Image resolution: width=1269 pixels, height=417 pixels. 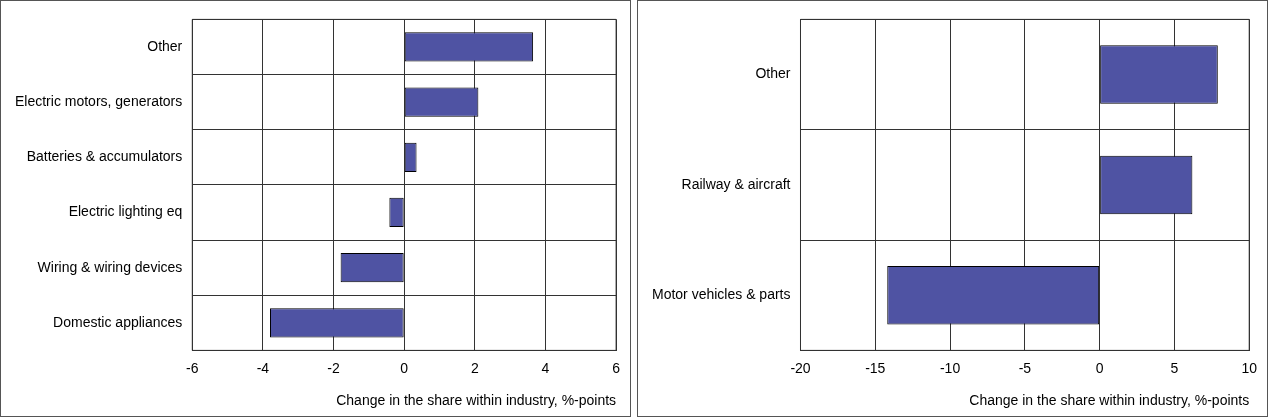 I want to click on y-tick-label: Motor vehicles & parts, so click(x=721, y=294).